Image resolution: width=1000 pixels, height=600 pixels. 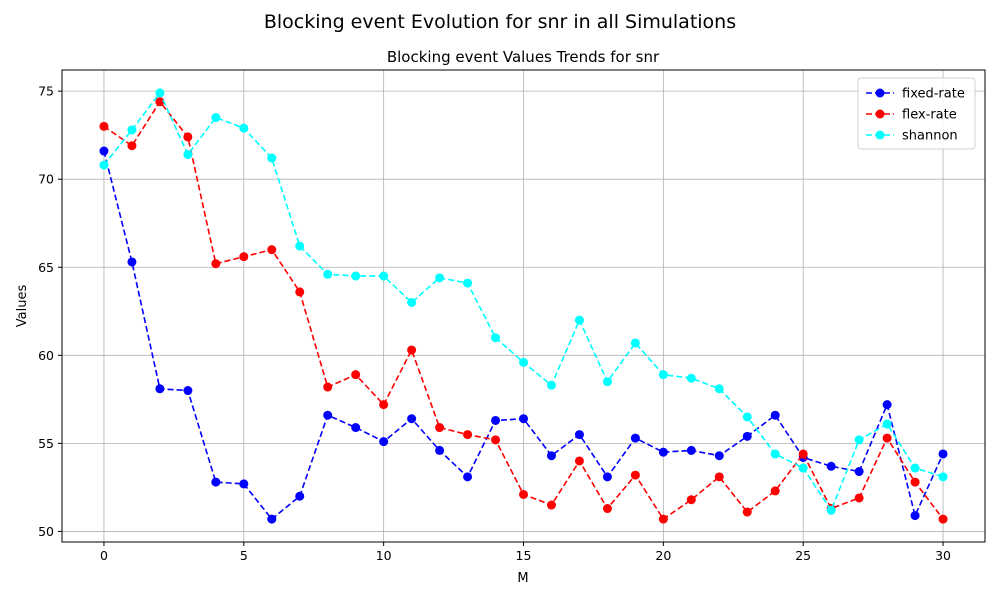 What do you see at coordinates (46, 179) in the screenshot?
I see `y-tick-label: 70` at bounding box center [46, 179].